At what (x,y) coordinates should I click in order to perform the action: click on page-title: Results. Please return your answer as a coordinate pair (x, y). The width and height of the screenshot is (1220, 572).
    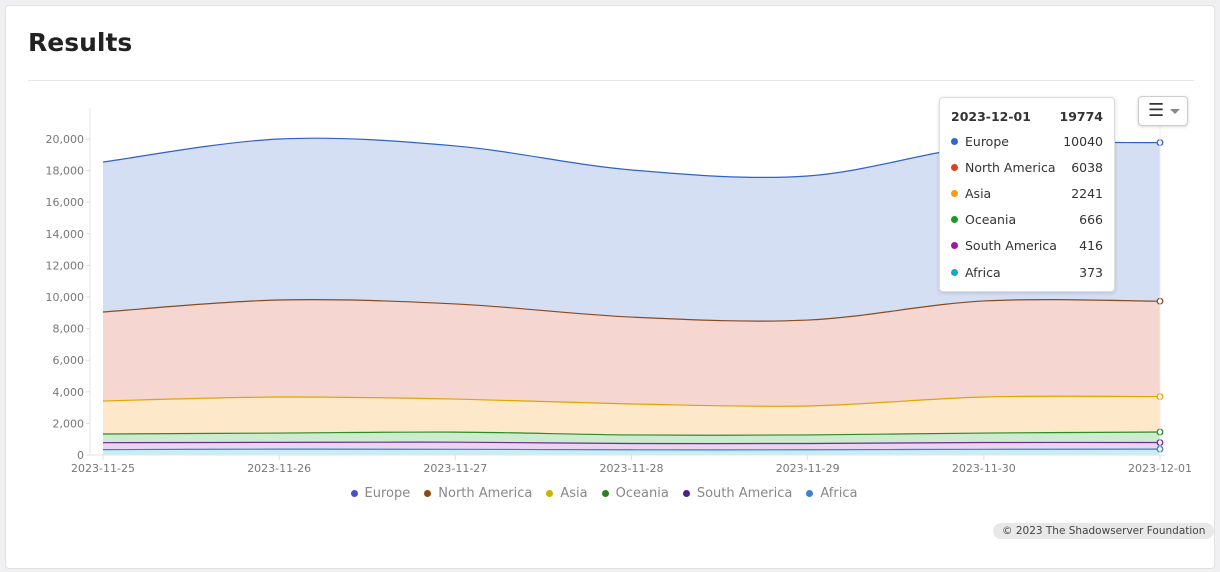
    Looking at the image, I should click on (80, 42).